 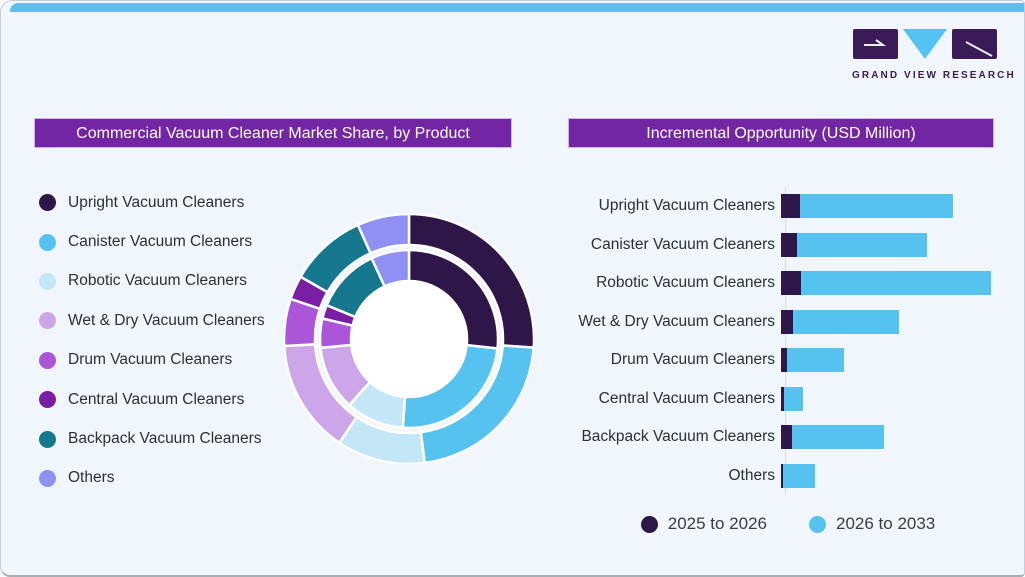 I want to click on bar-row: Robotic Vacuum Cleaners, so click(x=793, y=283).